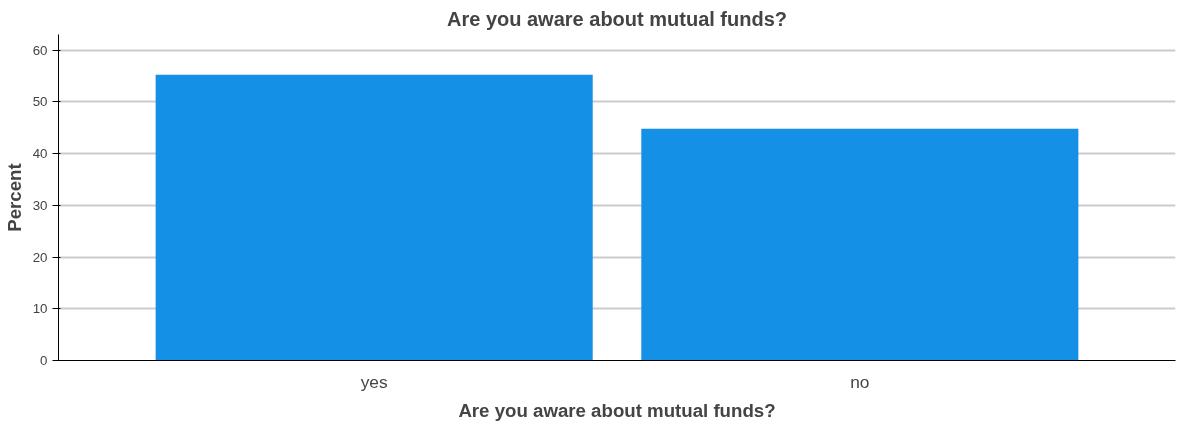 The height and width of the screenshot is (425, 1182). I want to click on x-axis-title: Are you aware about mutual funds?, so click(617, 410).